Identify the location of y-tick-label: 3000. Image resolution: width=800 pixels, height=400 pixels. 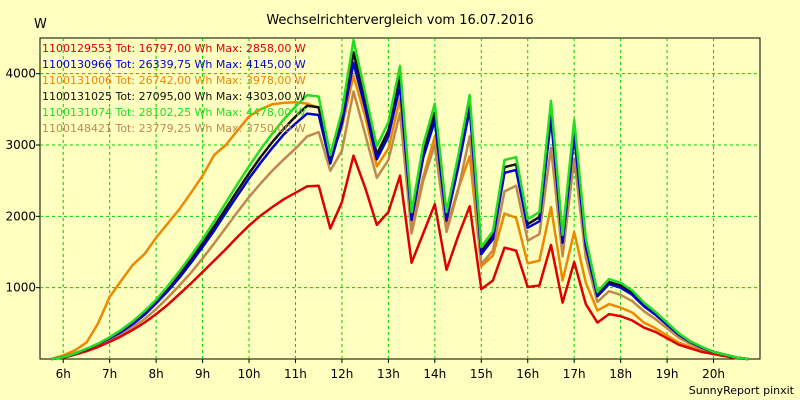
(20, 145).